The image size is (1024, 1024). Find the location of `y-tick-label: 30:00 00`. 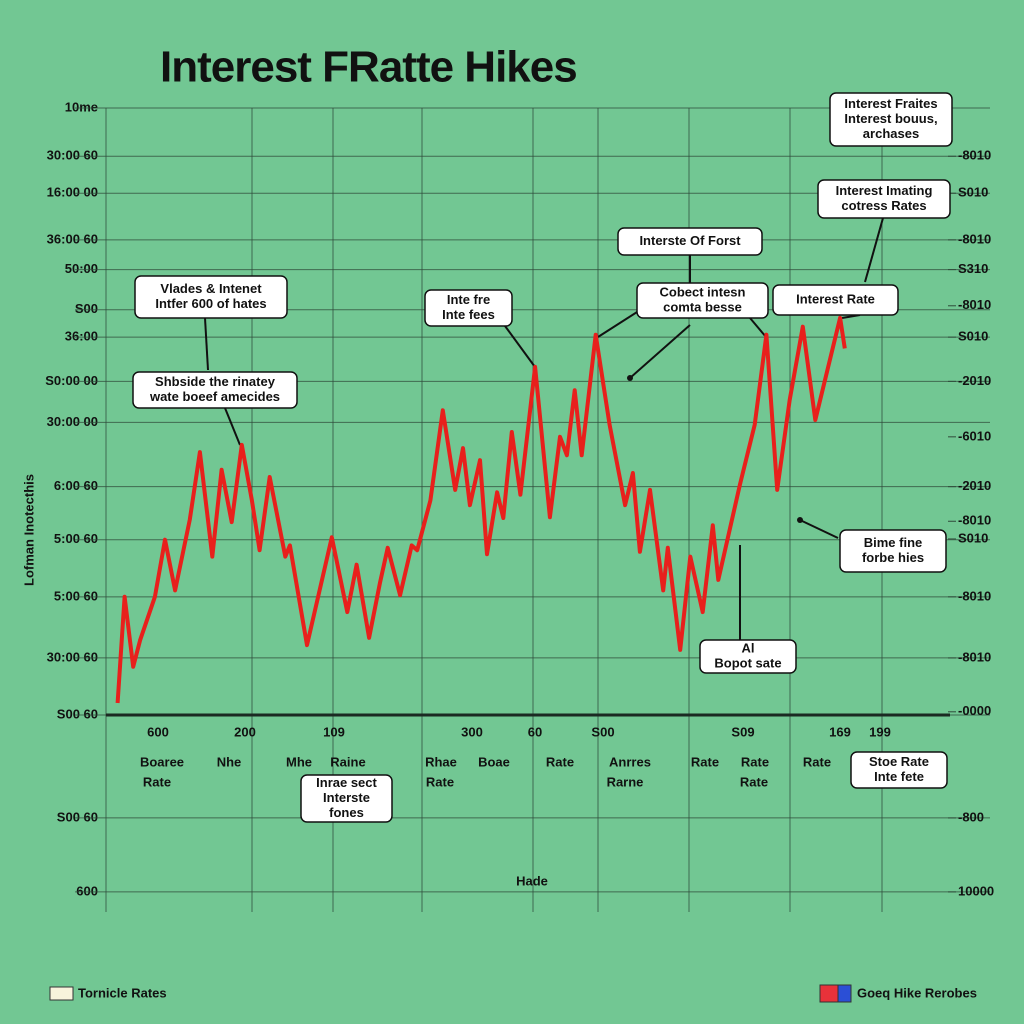

y-tick-label: 30:00 00 is located at coordinates (72, 421).